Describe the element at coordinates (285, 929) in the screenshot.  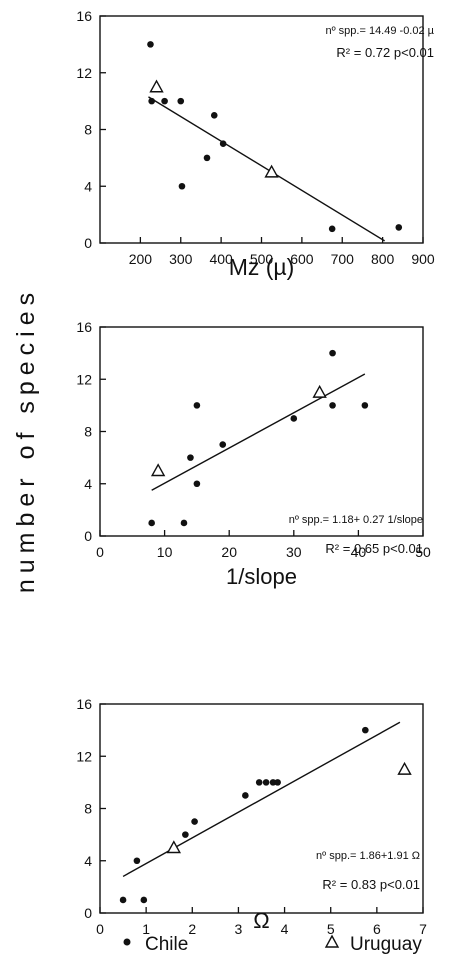
I see `x-tick-label: 4` at that location.